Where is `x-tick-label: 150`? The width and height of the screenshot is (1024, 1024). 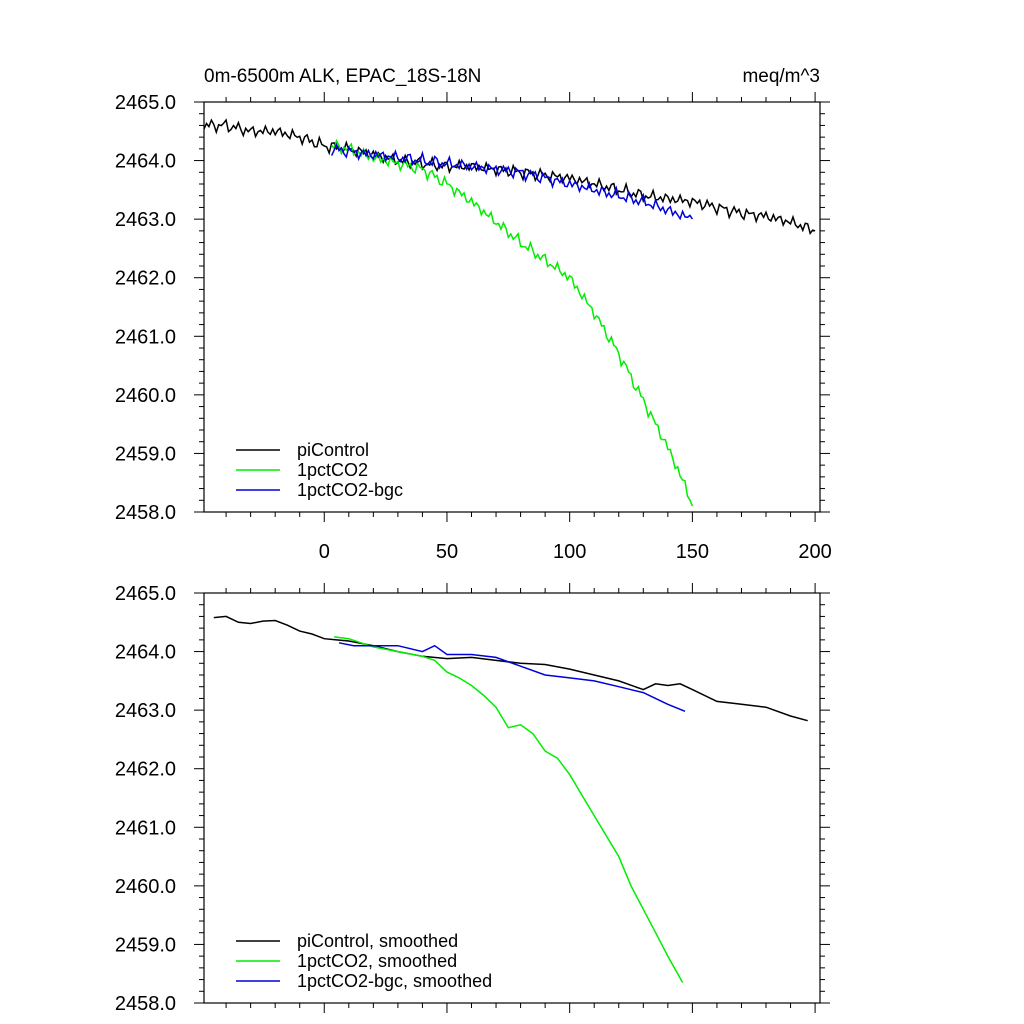
x-tick-label: 150 is located at coordinates (692, 552).